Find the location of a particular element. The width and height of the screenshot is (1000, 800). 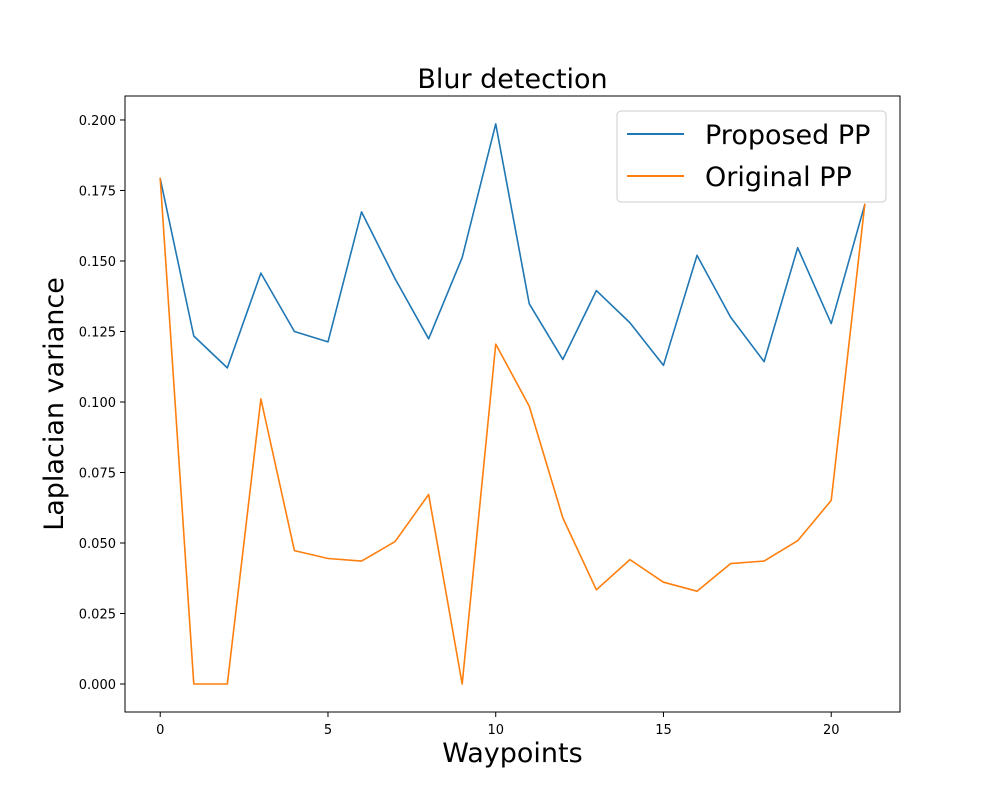

y-tick-label: 0.200 is located at coordinates (97, 121).